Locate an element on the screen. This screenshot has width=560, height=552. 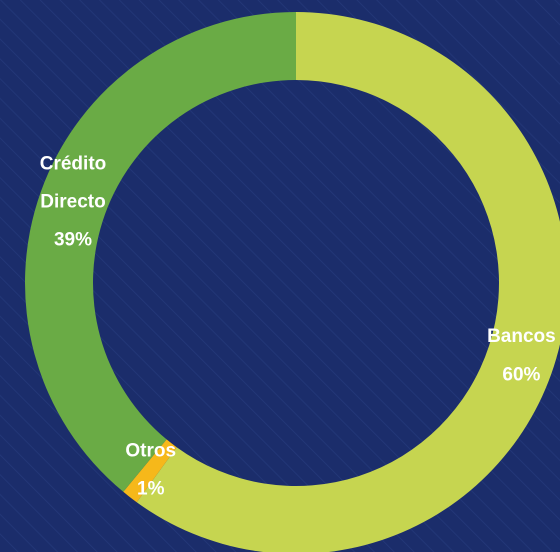
label-line: Otros is located at coordinates (150, 450).